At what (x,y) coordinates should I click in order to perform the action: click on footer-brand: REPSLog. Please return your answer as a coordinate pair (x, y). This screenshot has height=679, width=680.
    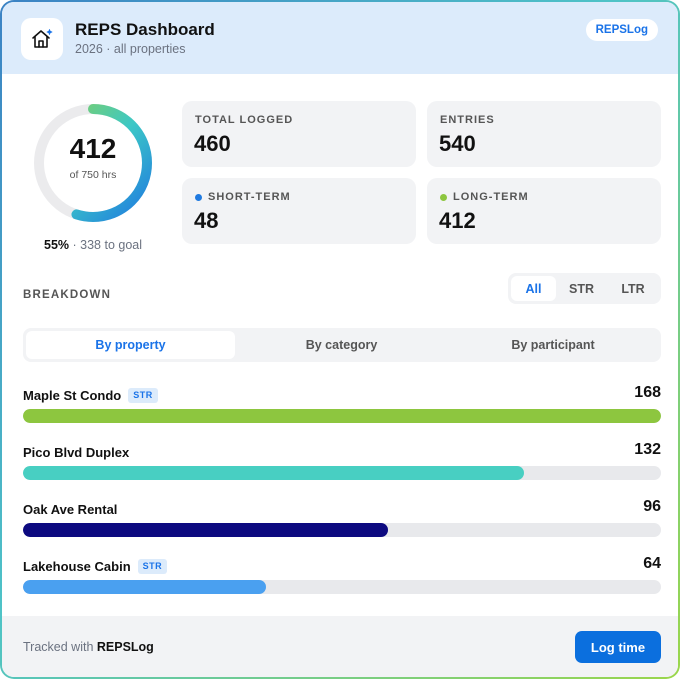
    Looking at the image, I should click on (125, 647).